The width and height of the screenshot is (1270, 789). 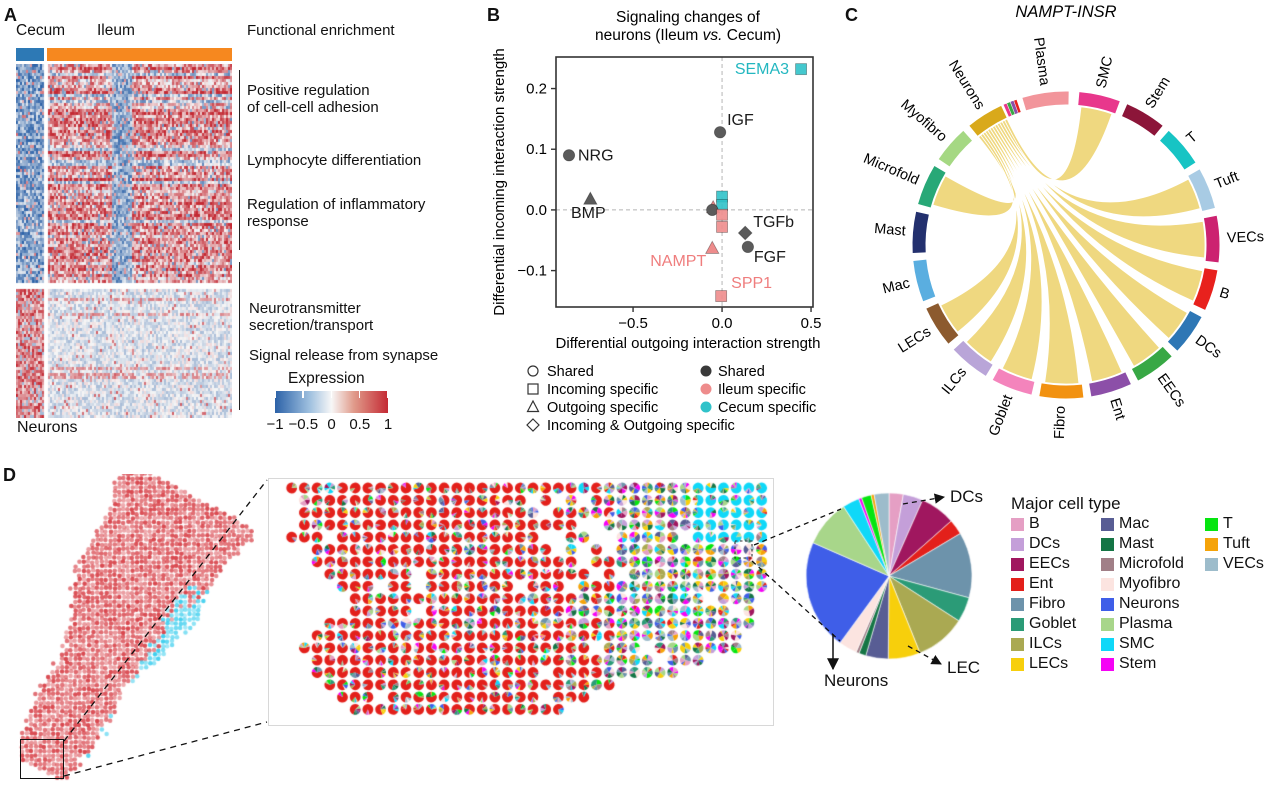 I want to click on legend-item-stem: Stem, so click(x=1153, y=664).